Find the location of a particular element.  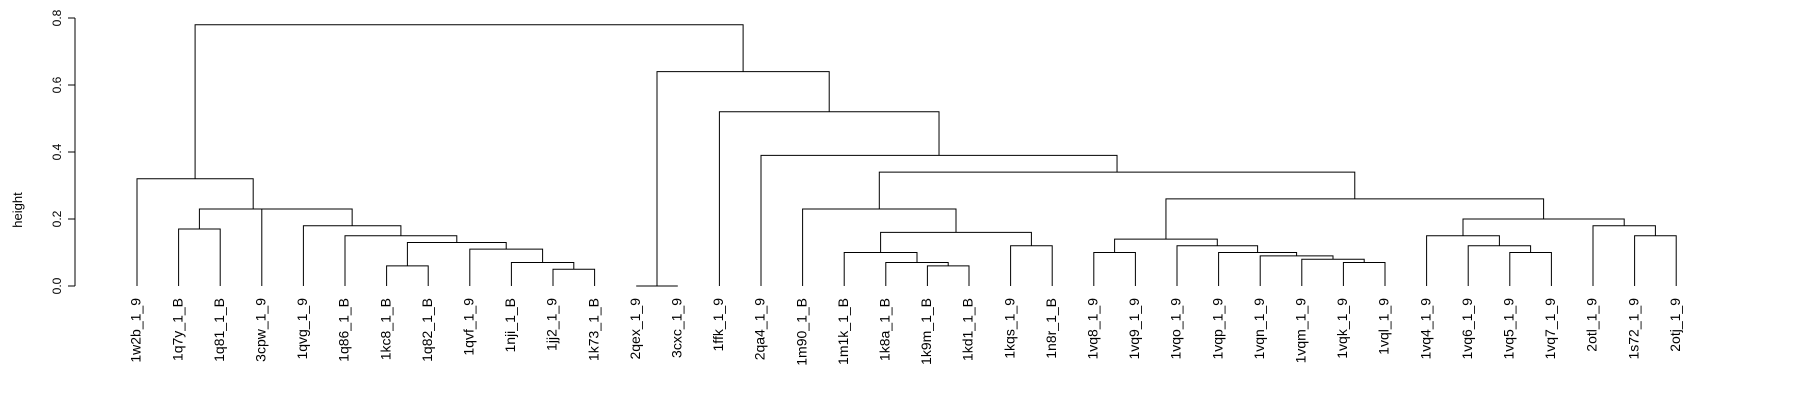

leaf-label: 1m90_1_B is located at coordinates (801, 332).